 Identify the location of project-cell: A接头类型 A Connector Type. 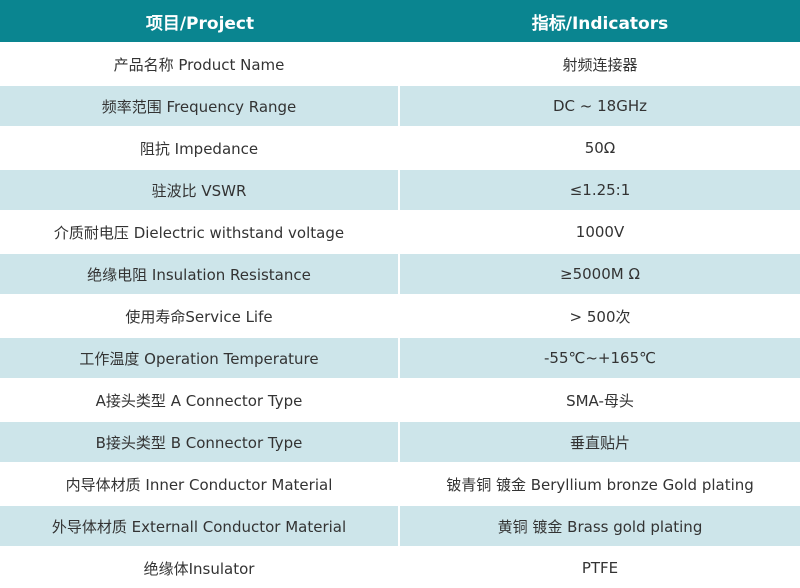
(200, 399).